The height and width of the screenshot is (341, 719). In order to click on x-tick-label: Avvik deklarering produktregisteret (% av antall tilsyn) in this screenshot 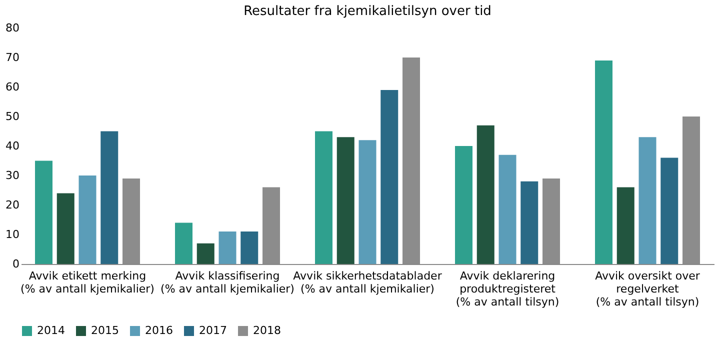, I will do `click(508, 289)`.